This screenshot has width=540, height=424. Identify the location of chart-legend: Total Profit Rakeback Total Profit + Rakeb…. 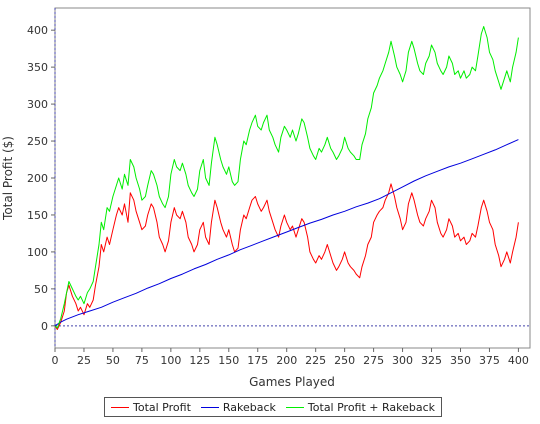
(273, 407).